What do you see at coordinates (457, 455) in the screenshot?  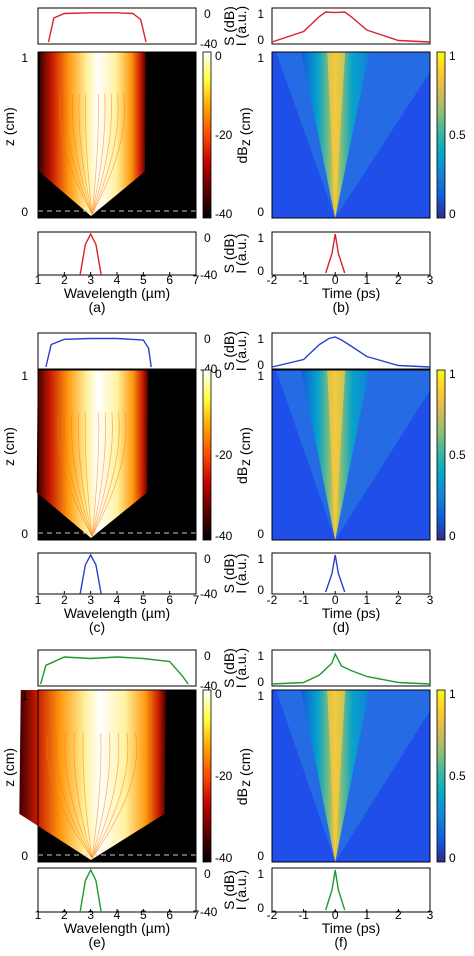 I see `colorbar-tick: 0.5` at bounding box center [457, 455].